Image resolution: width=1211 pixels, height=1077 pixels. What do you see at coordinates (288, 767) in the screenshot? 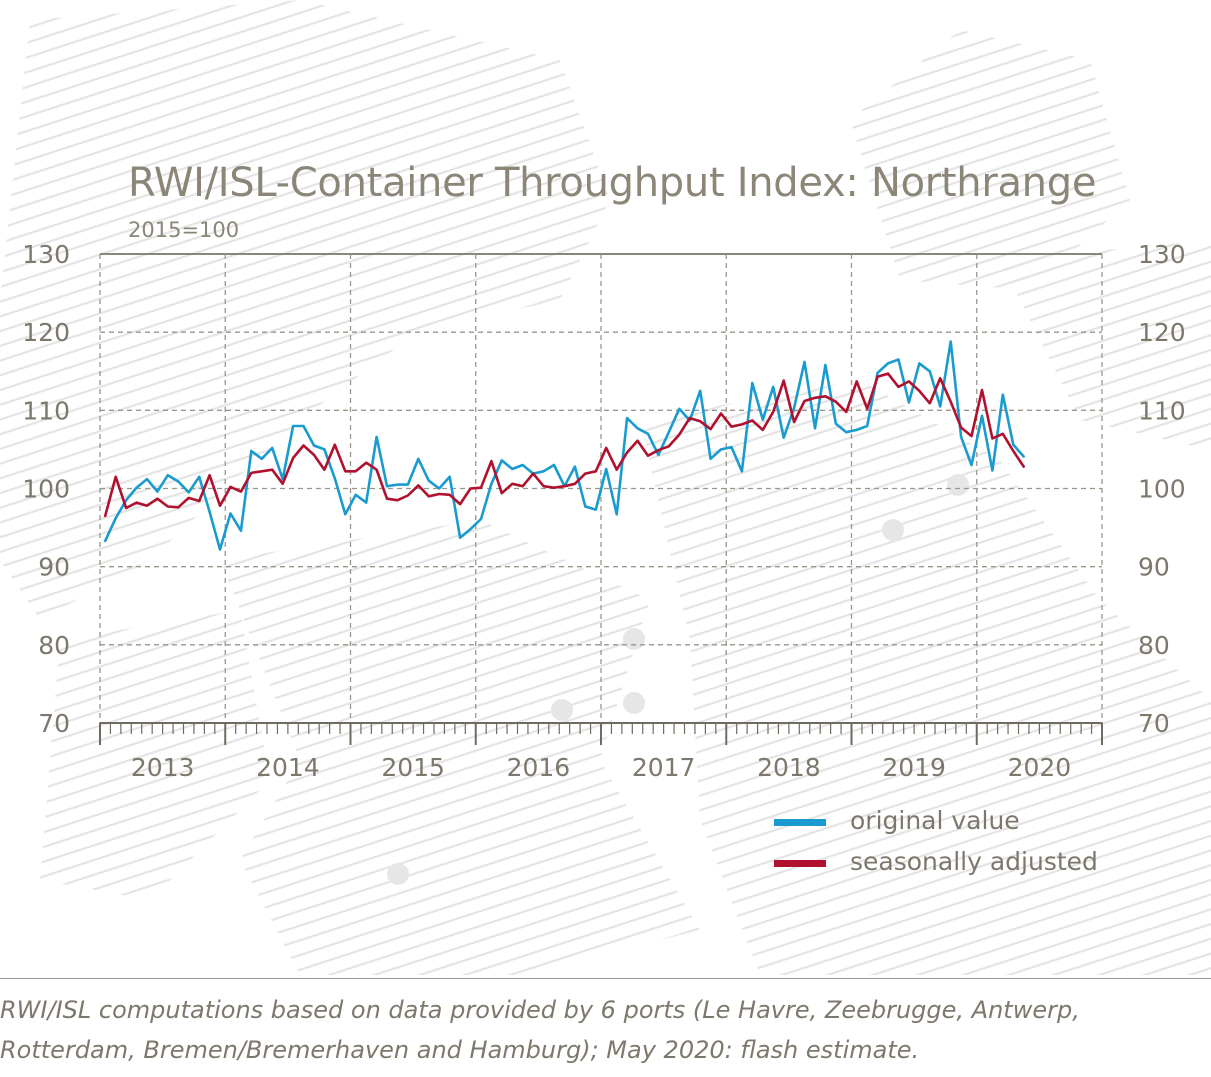
I see `x-tick-label-2014: 2014` at bounding box center [288, 767].